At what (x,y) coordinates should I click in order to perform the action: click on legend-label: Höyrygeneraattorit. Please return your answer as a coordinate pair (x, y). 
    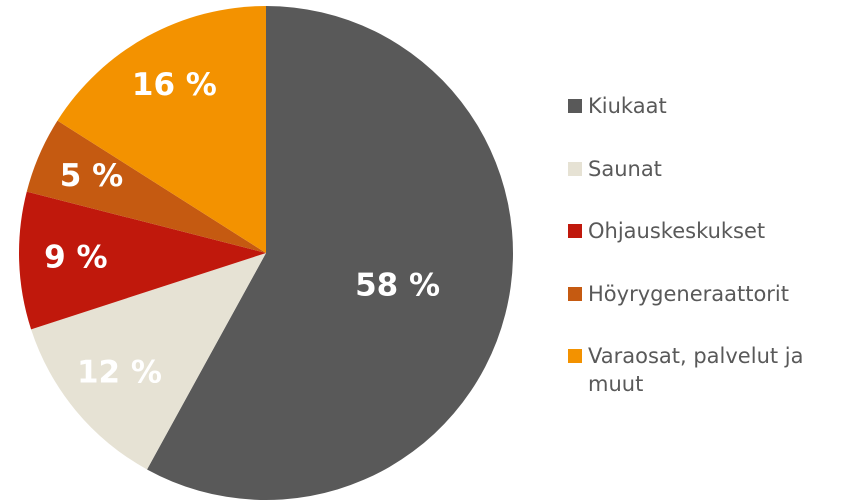
    Looking at the image, I should click on (688, 293).